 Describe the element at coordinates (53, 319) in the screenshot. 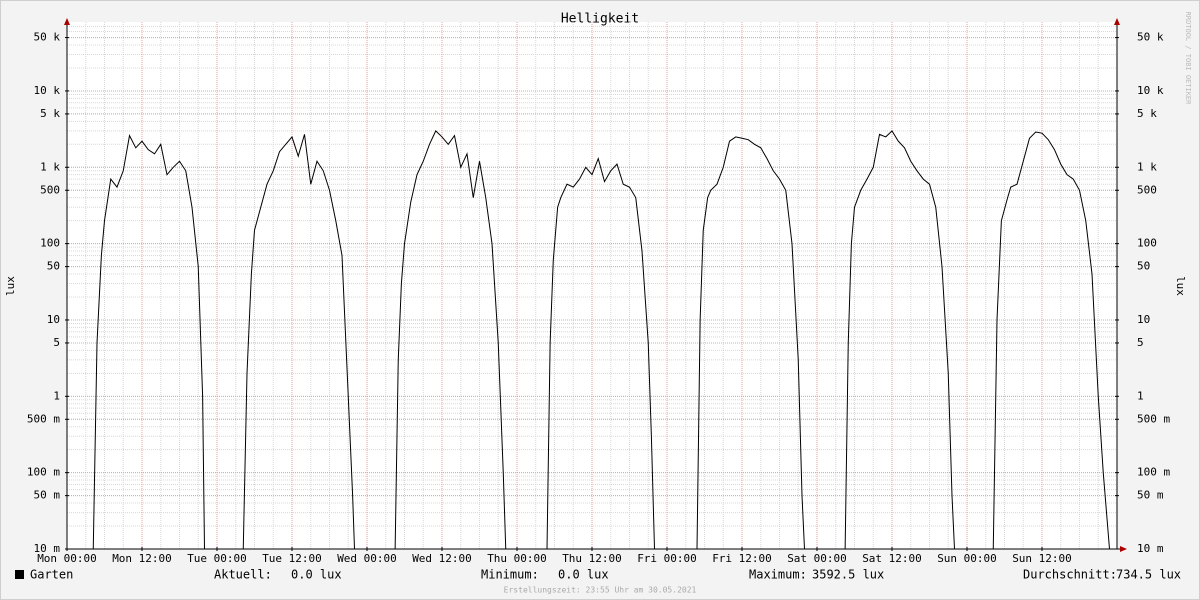

I see `y-tick-label: 10` at that location.